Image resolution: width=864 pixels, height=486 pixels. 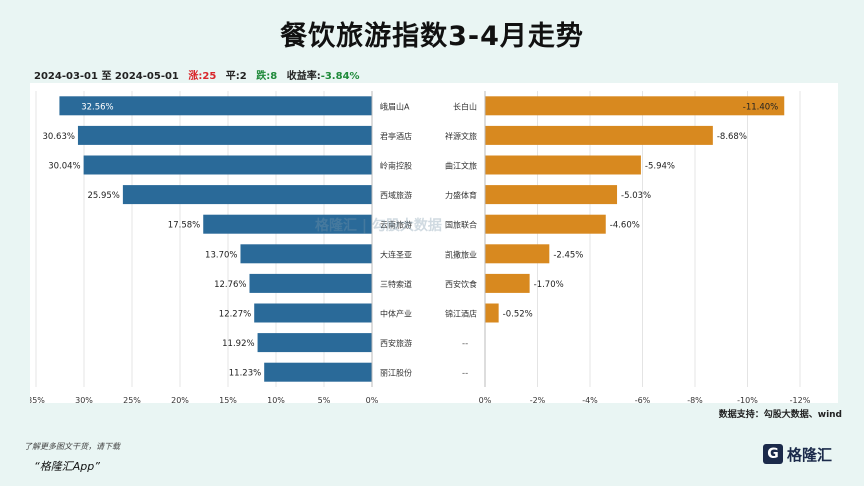 I want to click on left-tick-label: 20%, so click(x=180, y=399).